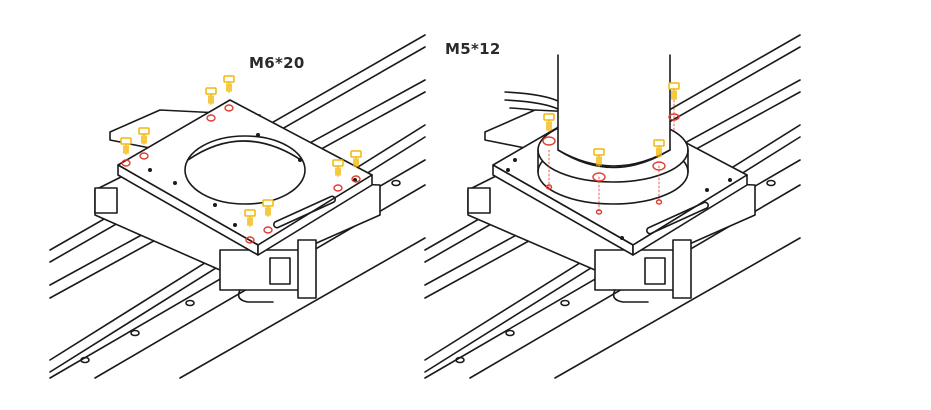 This screenshot has height=410, width=931. I want to click on left-hole-markers, so click(241, 174).